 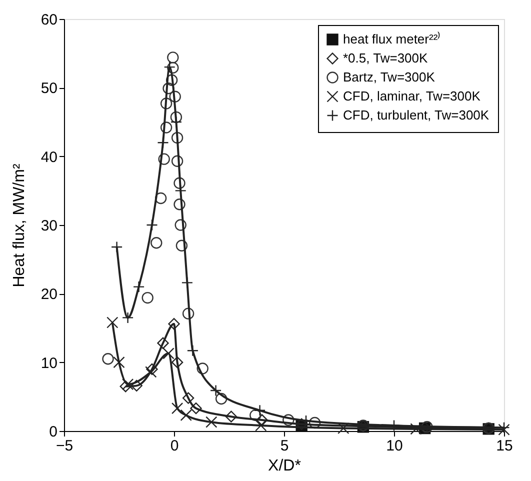 I want to click on x-tick-label: 5, so click(x=284, y=446).